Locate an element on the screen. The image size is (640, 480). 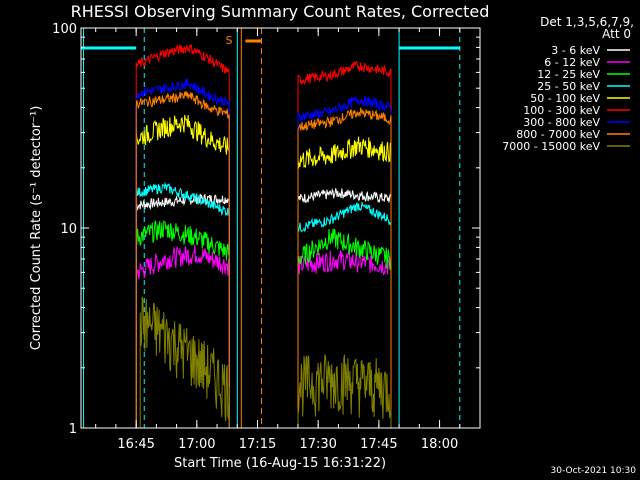
timestamp: 30-Oct-2021 10:30 is located at coordinates (594, 471).